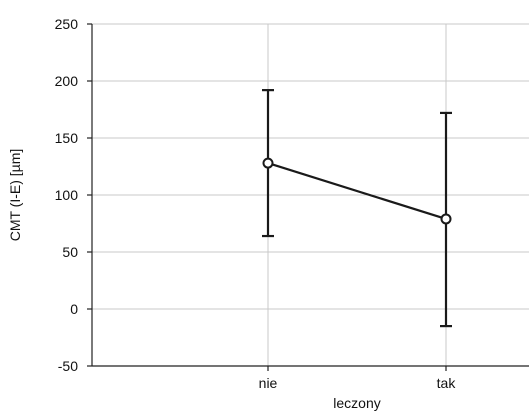  I want to click on data-point-tak, so click(446, 219).